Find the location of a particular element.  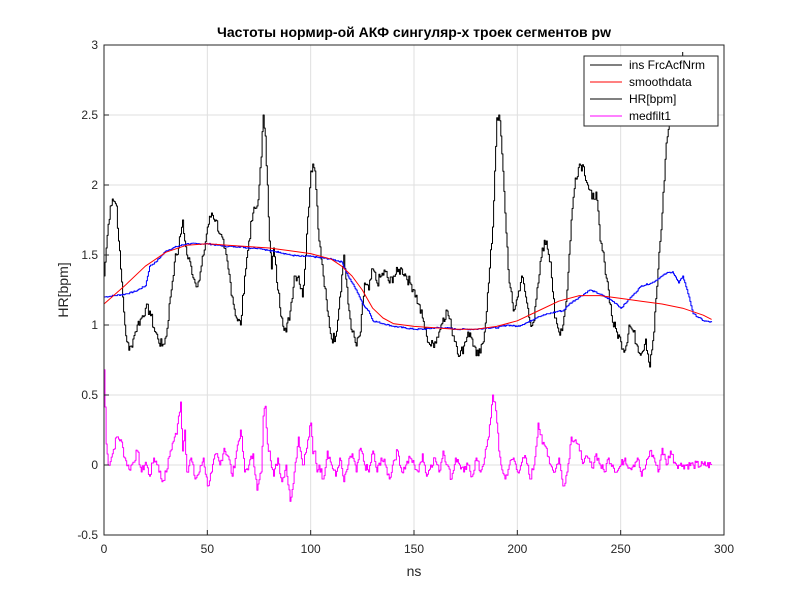

x-tick-label: 0 is located at coordinates (104, 549).